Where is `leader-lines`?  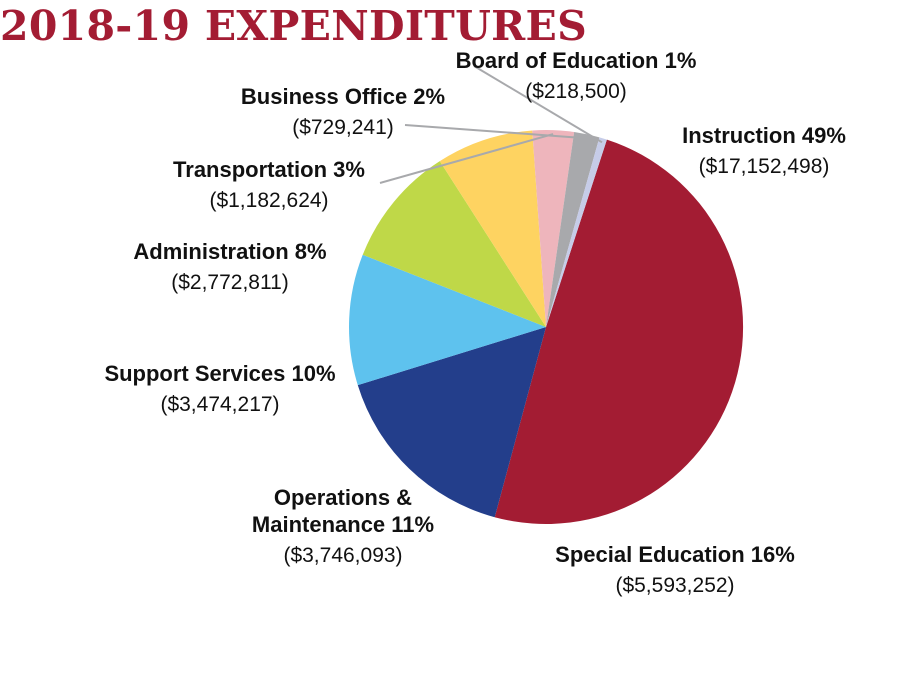
leader-lines is located at coordinates (491, 124).